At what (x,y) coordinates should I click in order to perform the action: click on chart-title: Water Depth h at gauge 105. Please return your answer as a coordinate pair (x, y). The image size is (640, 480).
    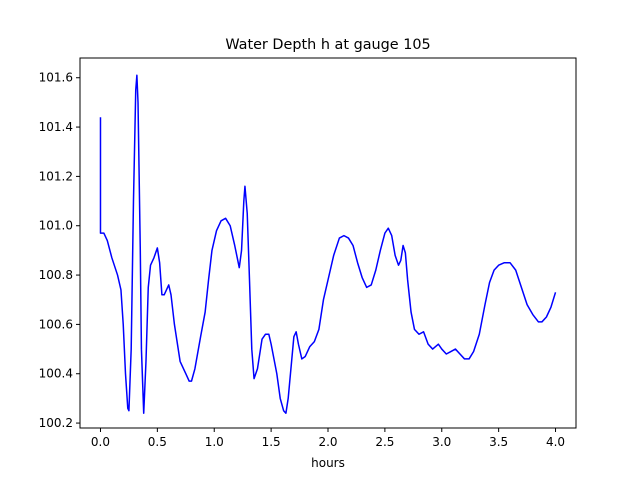
    Looking at the image, I should click on (327, 45).